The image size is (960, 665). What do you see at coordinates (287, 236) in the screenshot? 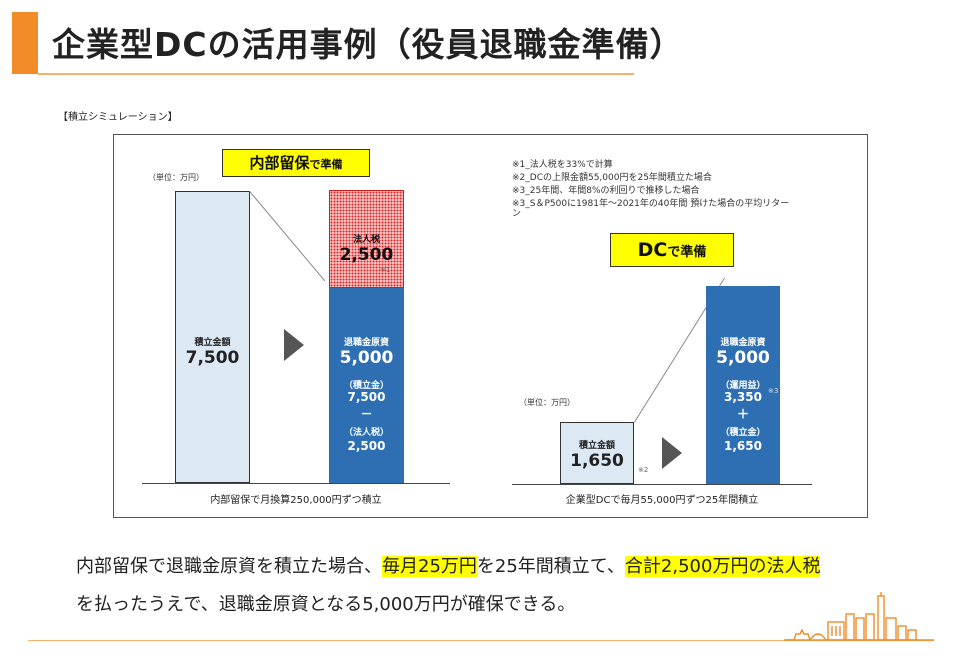
I see `left-connector-line` at bounding box center [287, 236].